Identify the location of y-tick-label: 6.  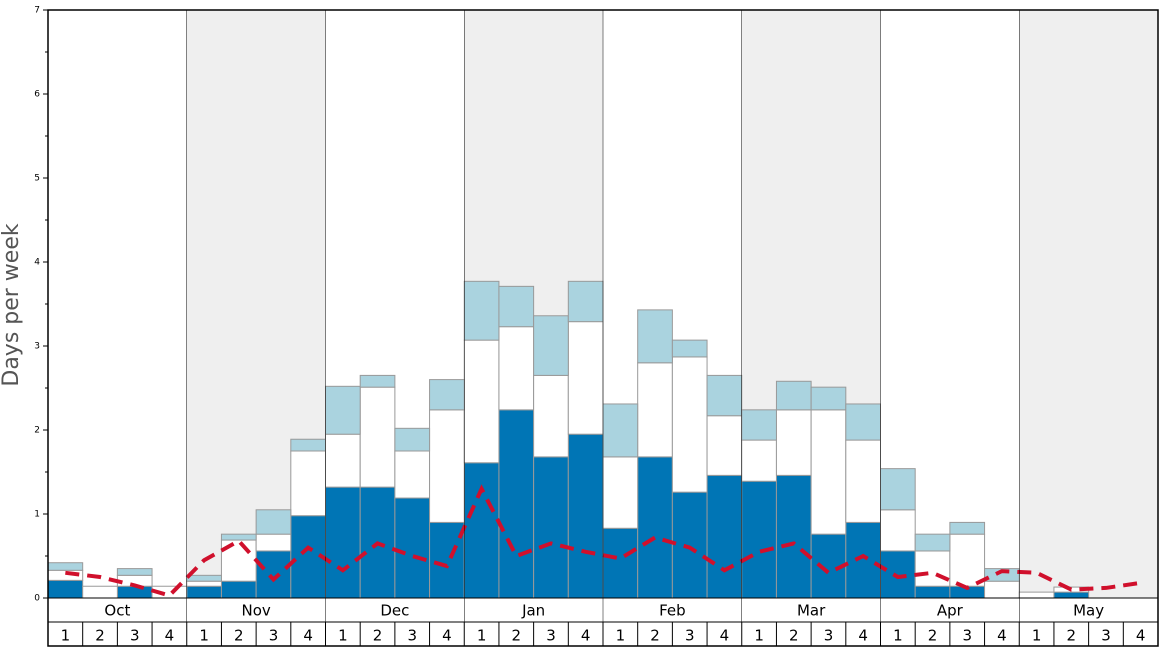
(37, 95).